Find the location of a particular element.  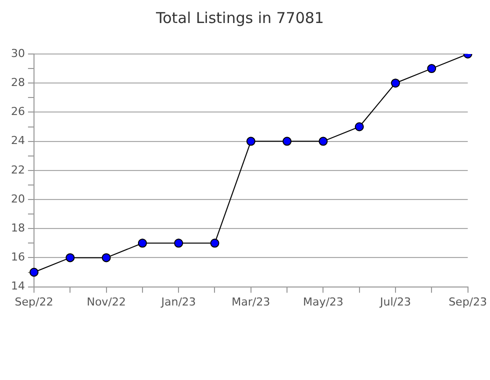

y-tick-label: 20 is located at coordinates (17, 199).